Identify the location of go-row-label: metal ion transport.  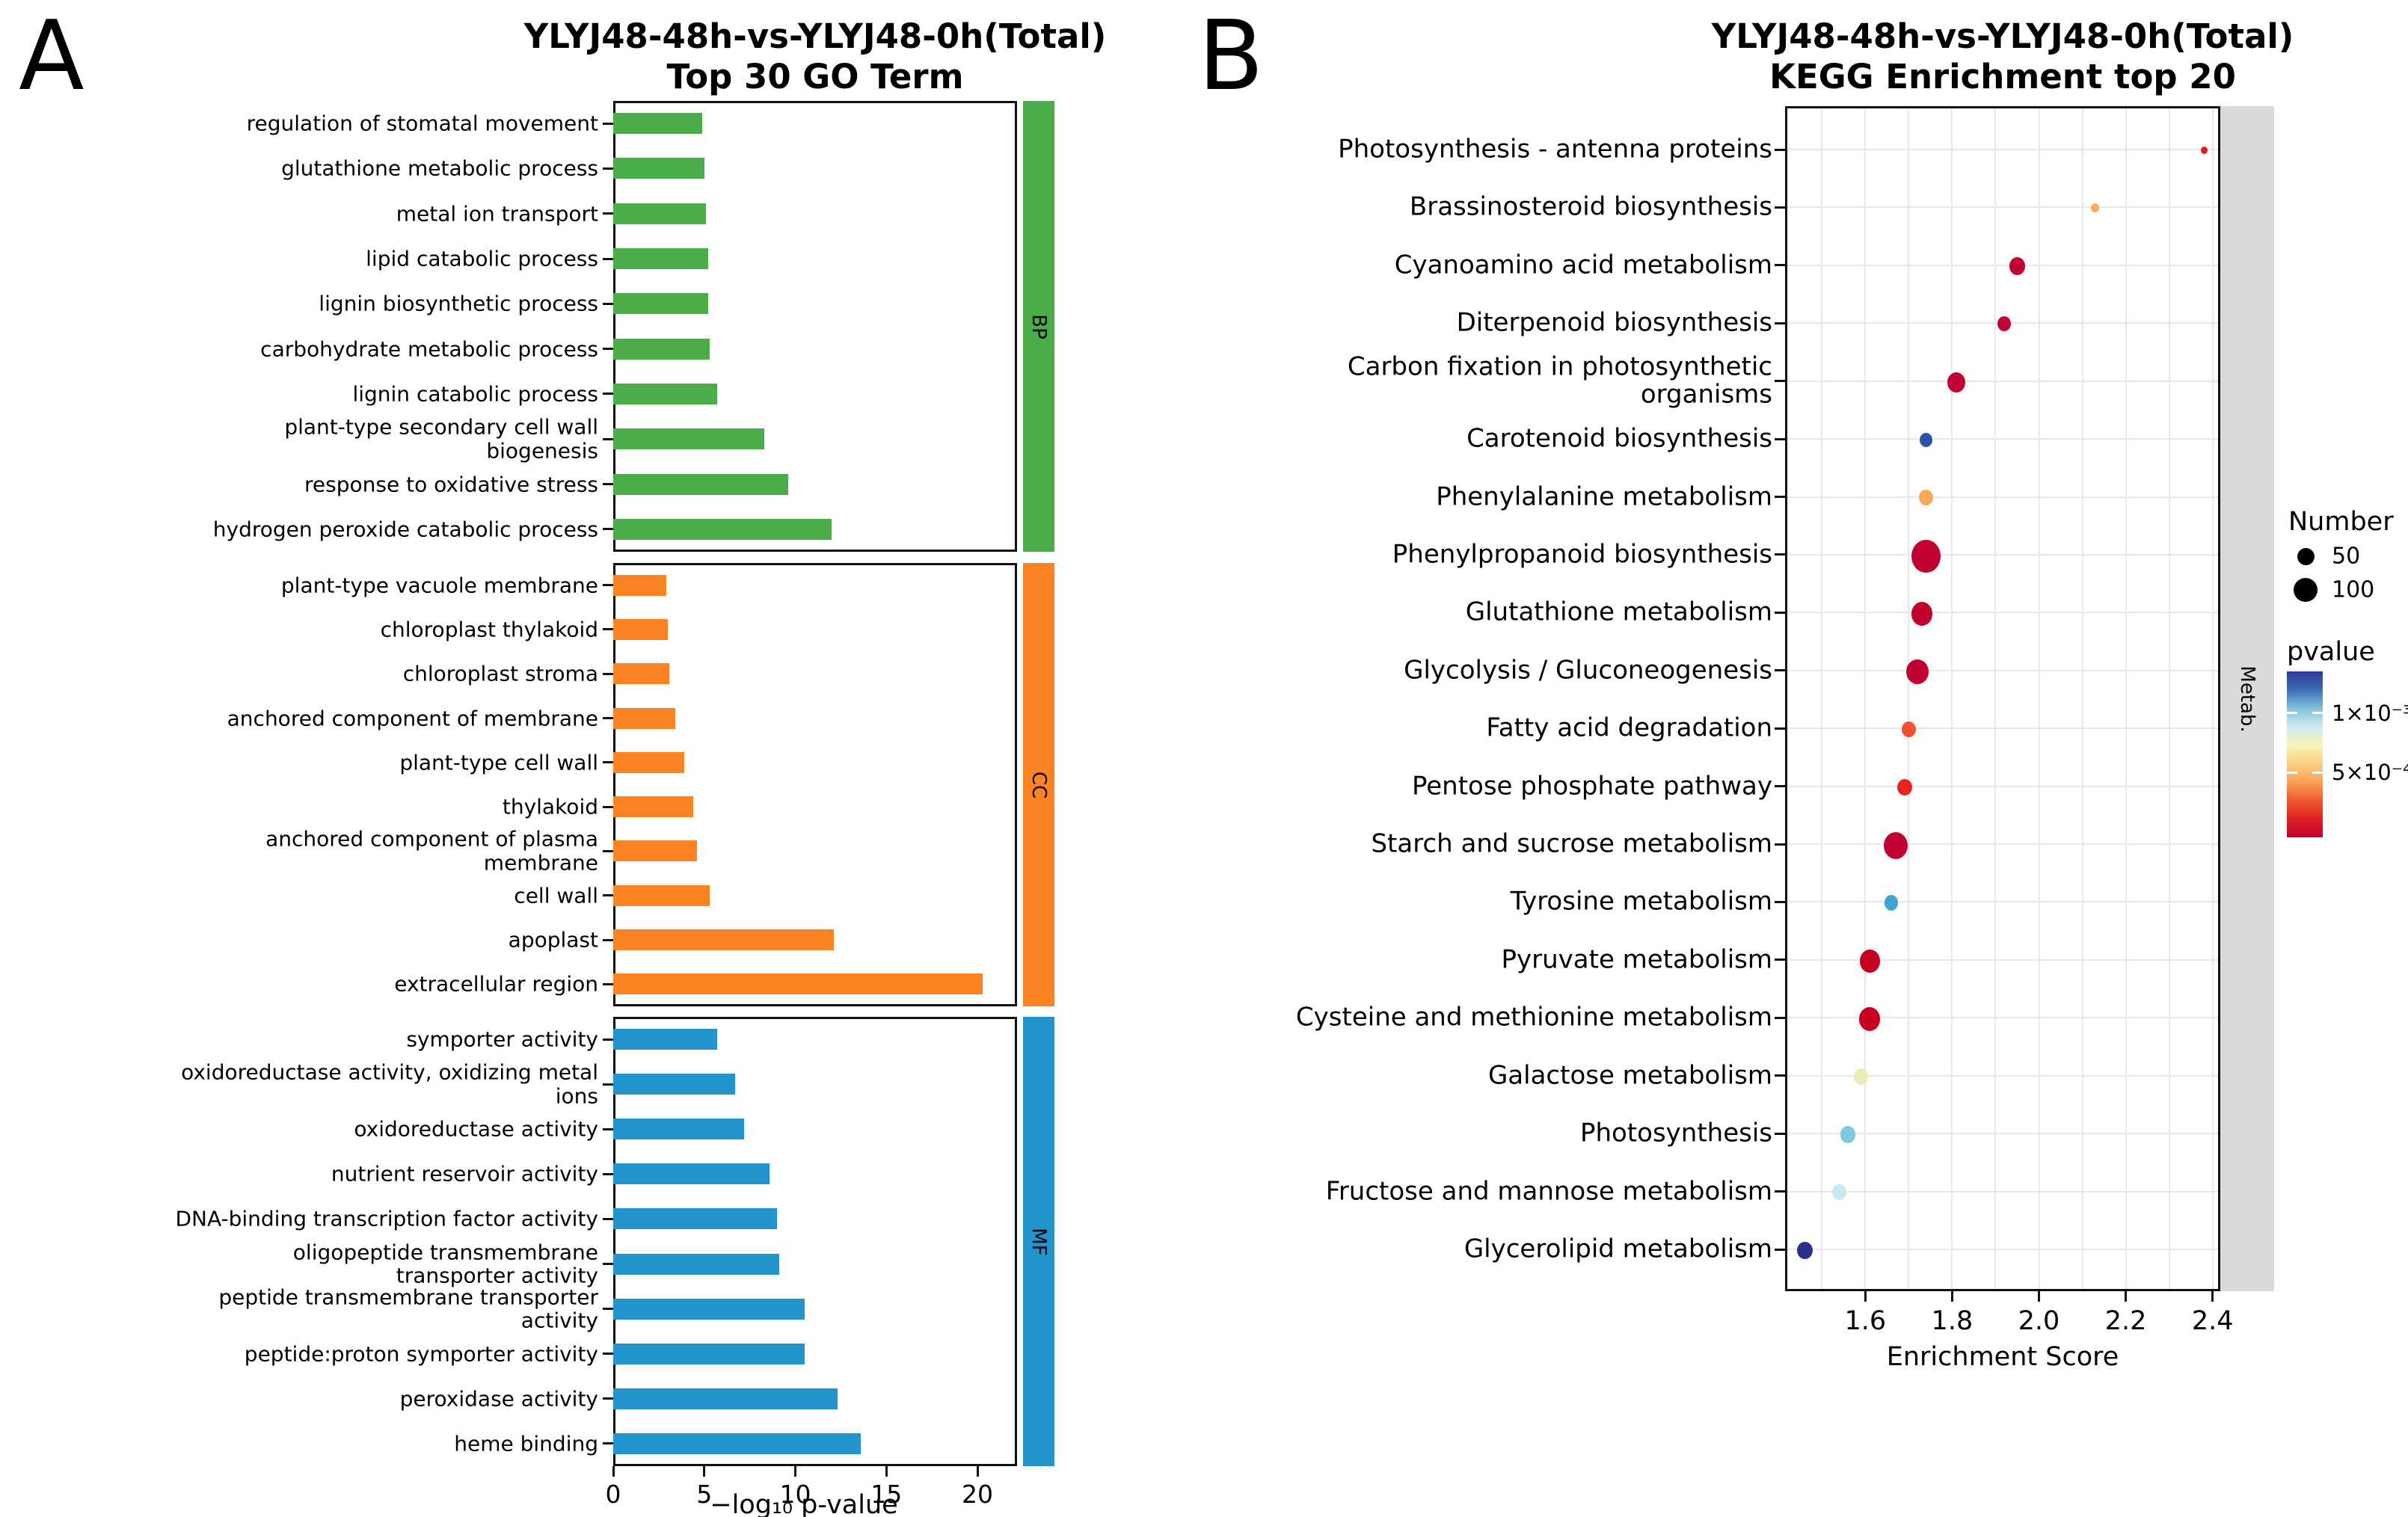
(497, 214).